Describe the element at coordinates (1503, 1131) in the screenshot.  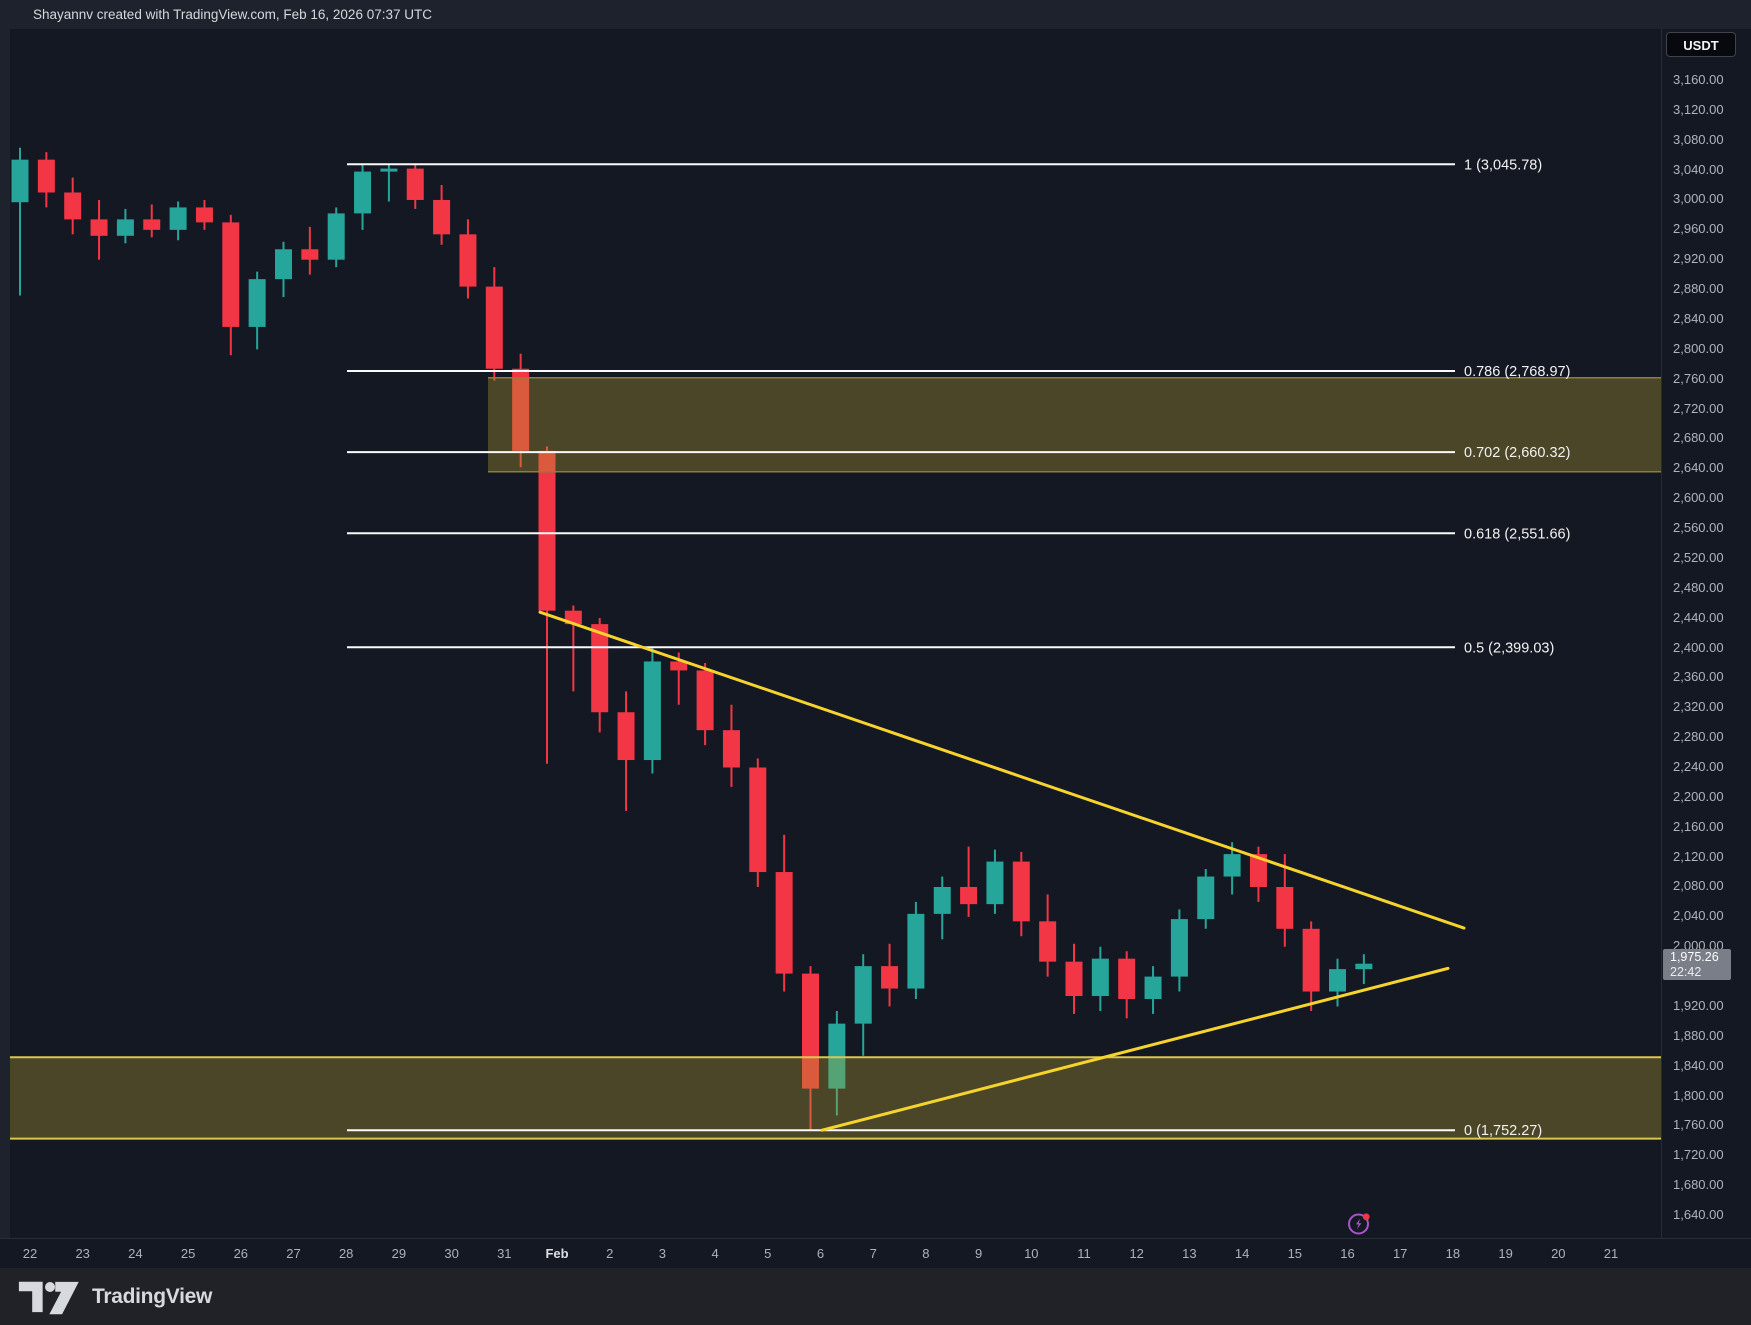
I see `fib-label: 0 (1,752.27)` at that location.